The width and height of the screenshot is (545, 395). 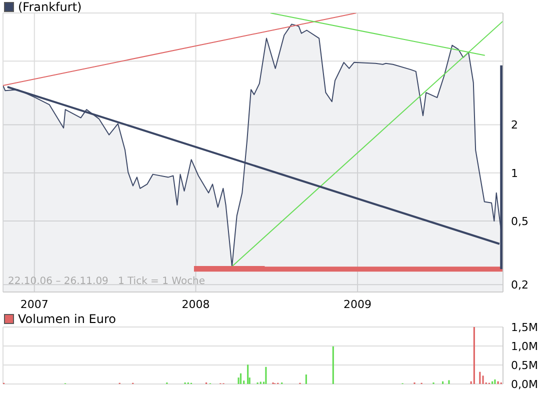 I want to click on legend-label: (Frankfurt), so click(x=50, y=7).